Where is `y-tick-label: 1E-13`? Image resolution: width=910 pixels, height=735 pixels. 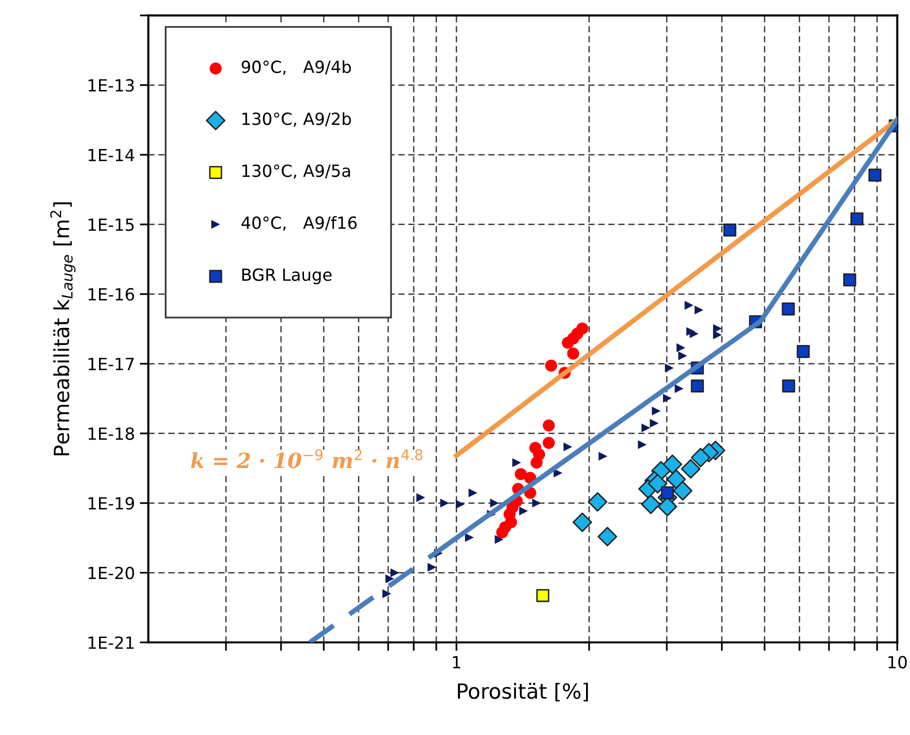
y-tick-label: 1E-13 is located at coordinates (111, 85).